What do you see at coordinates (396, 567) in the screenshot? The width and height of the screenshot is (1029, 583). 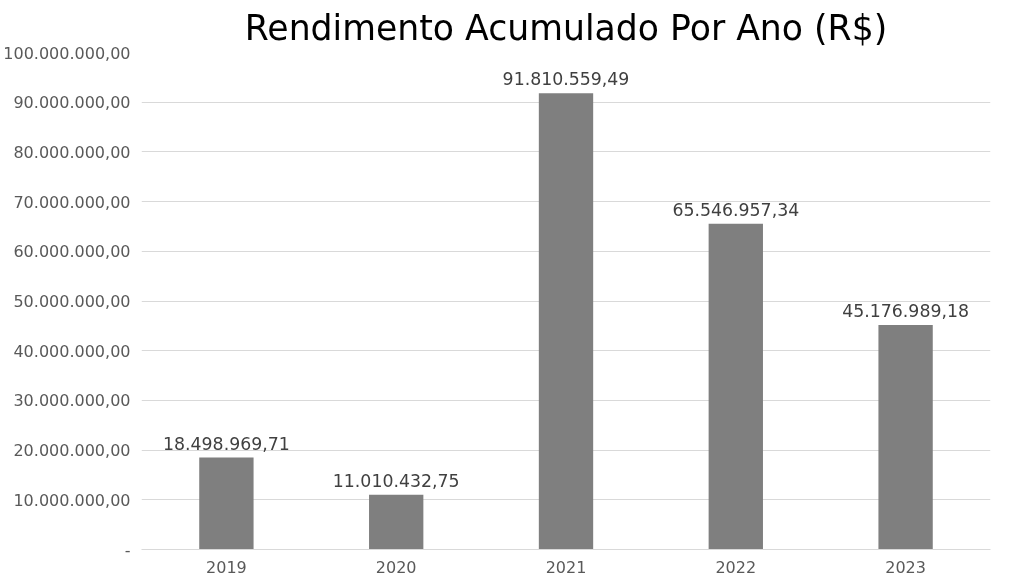 I see `x-tick-label: 2020` at bounding box center [396, 567].